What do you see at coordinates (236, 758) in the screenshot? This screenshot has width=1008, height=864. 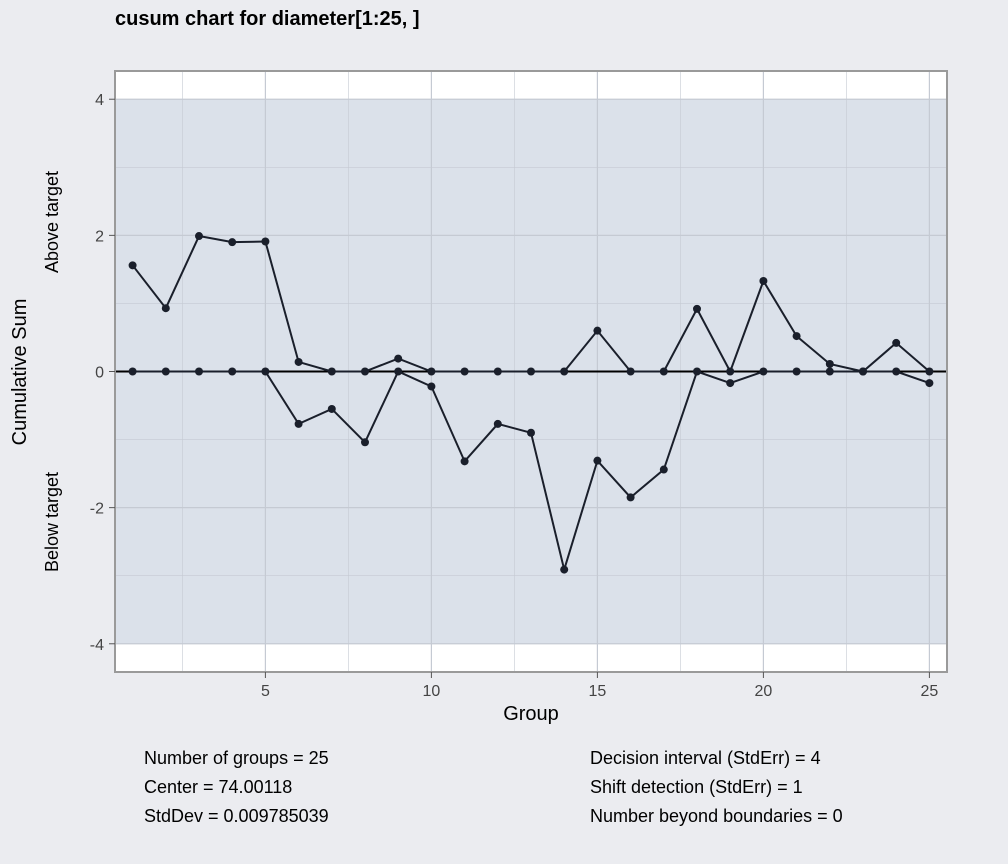 I see `stat-number-of-groups: Number of groups = 25` at bounding box center [236, 758].